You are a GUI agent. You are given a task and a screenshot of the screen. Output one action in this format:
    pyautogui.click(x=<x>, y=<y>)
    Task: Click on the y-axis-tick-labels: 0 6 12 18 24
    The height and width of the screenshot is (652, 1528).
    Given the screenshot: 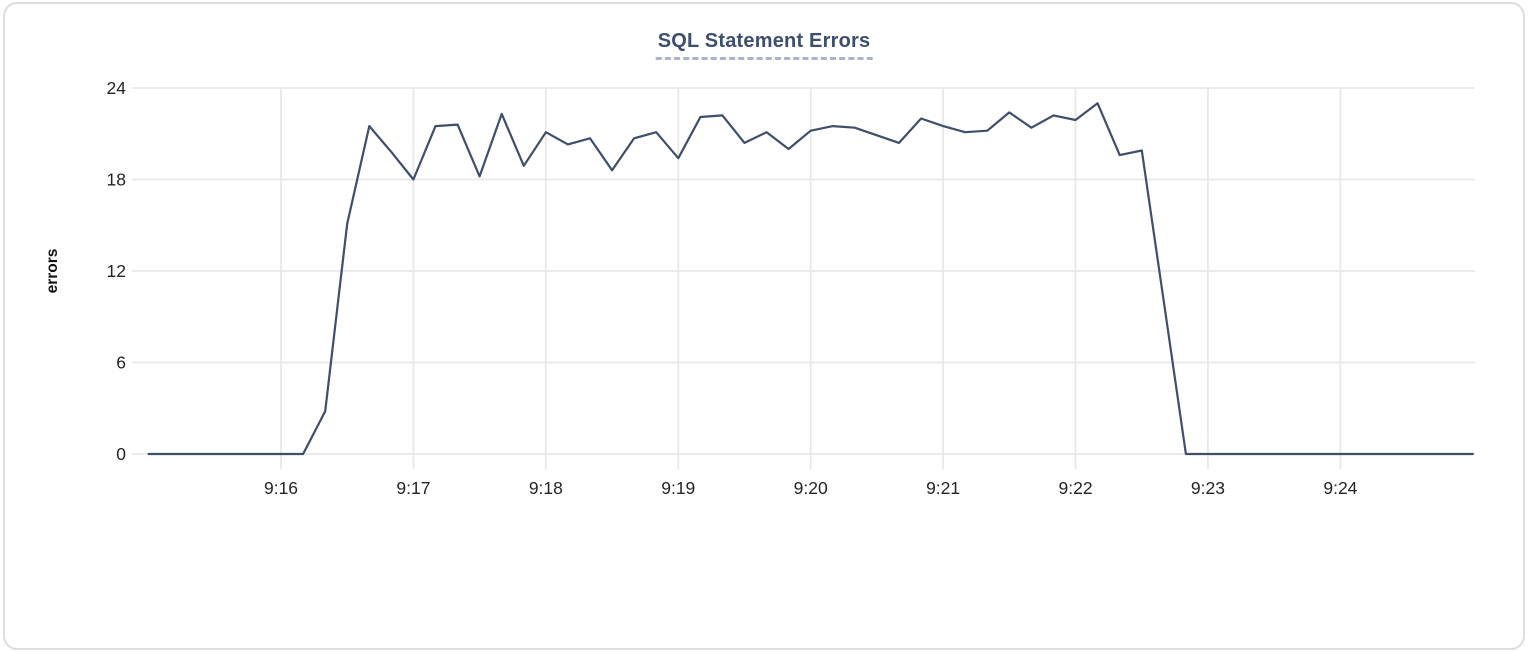 What is the action you would take?
    pyautogui.click(x=117, y=271)
    